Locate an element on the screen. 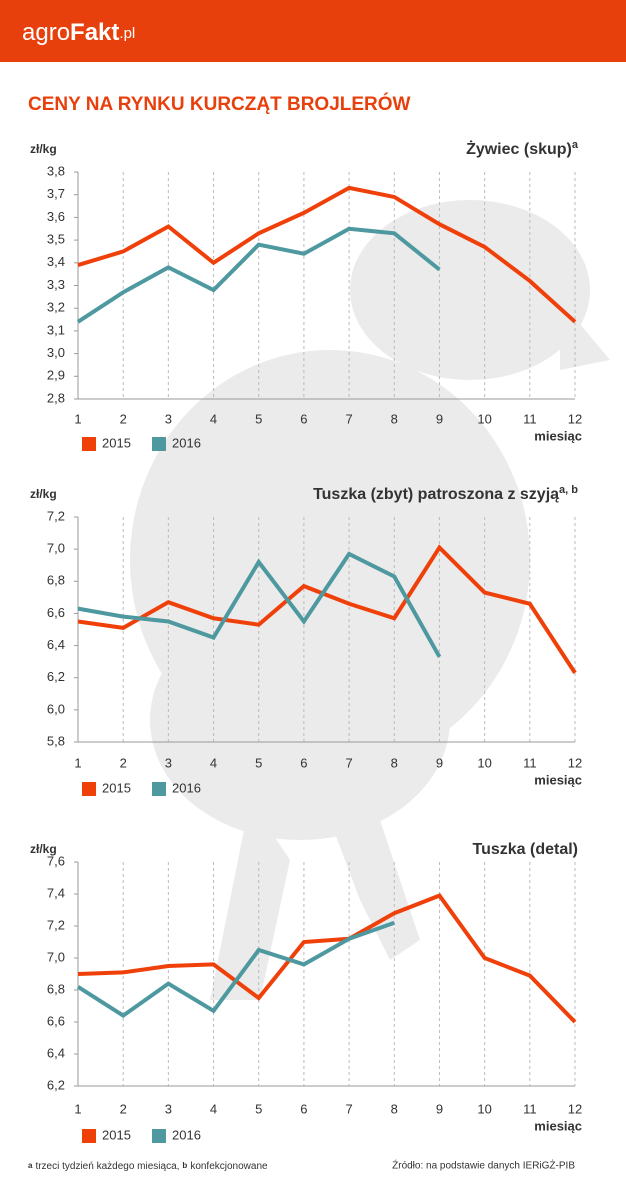 The image size is (626, 1200). y-tick-label: 3,5 is located at coordinates (56, 239).